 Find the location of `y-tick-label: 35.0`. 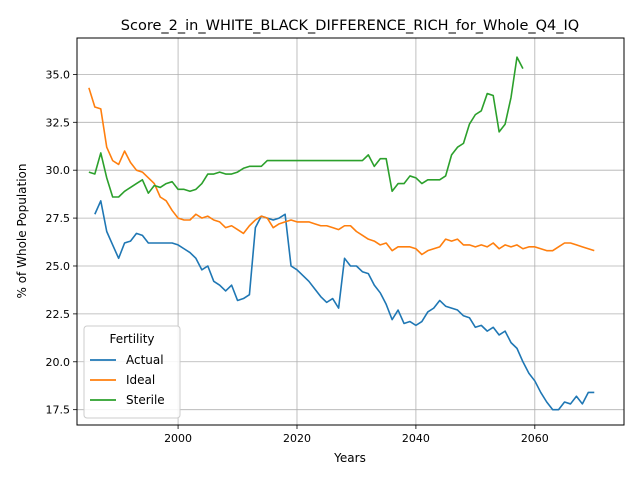

y-tick-label: 35.0 is located at coordinates (58, 74).